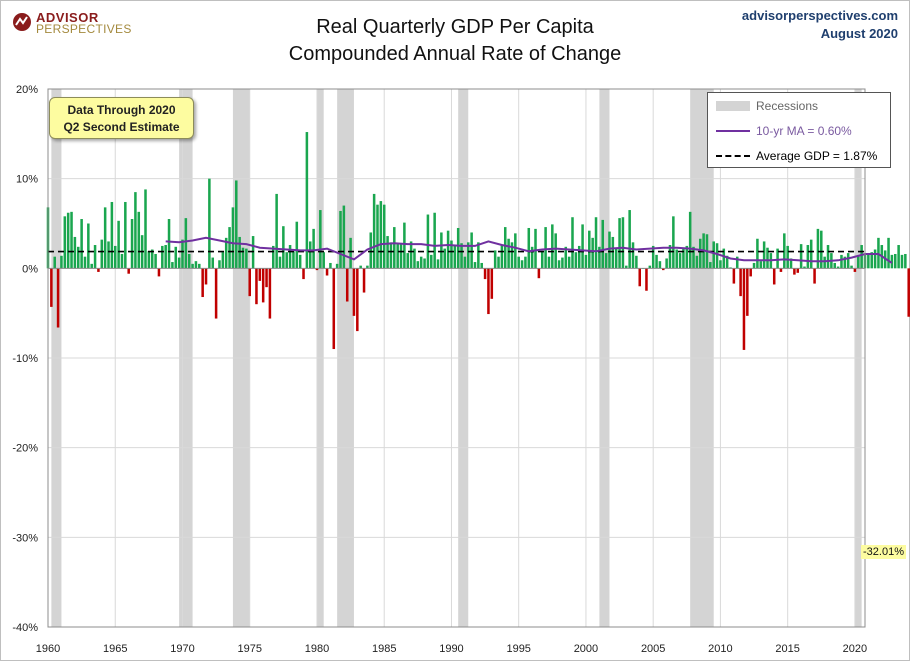 The width and height of the screenshot is (910, 661). I want to click on x-tick-label: 1990, so click(451, 649).